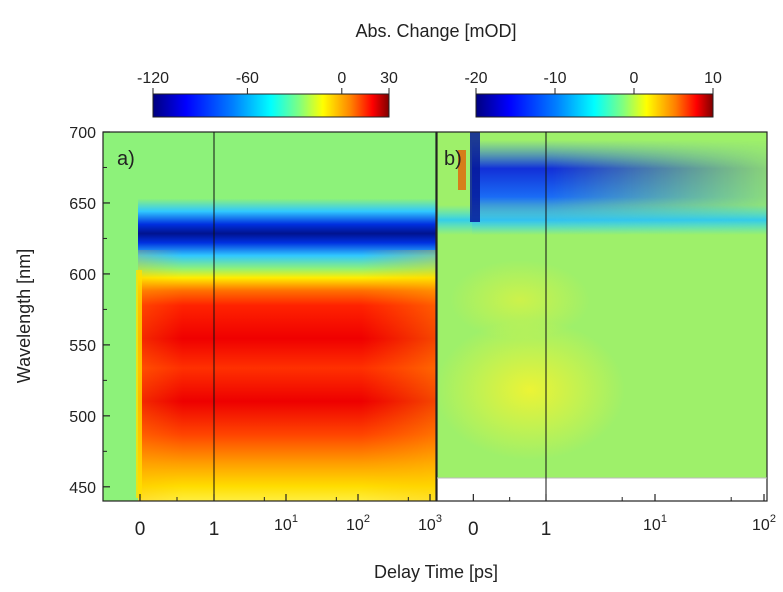  What do you see at coordinates (247, 78) in the screenshot?
I see `colorbar-tick-label: -60` at bounding box center [247, 78].